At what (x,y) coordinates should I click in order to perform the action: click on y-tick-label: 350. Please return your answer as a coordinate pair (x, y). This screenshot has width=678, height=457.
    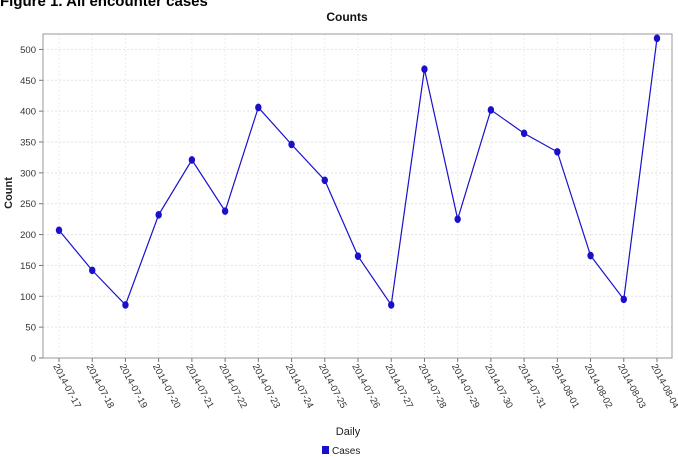
    Looking at the image, I should click on (28, 143).